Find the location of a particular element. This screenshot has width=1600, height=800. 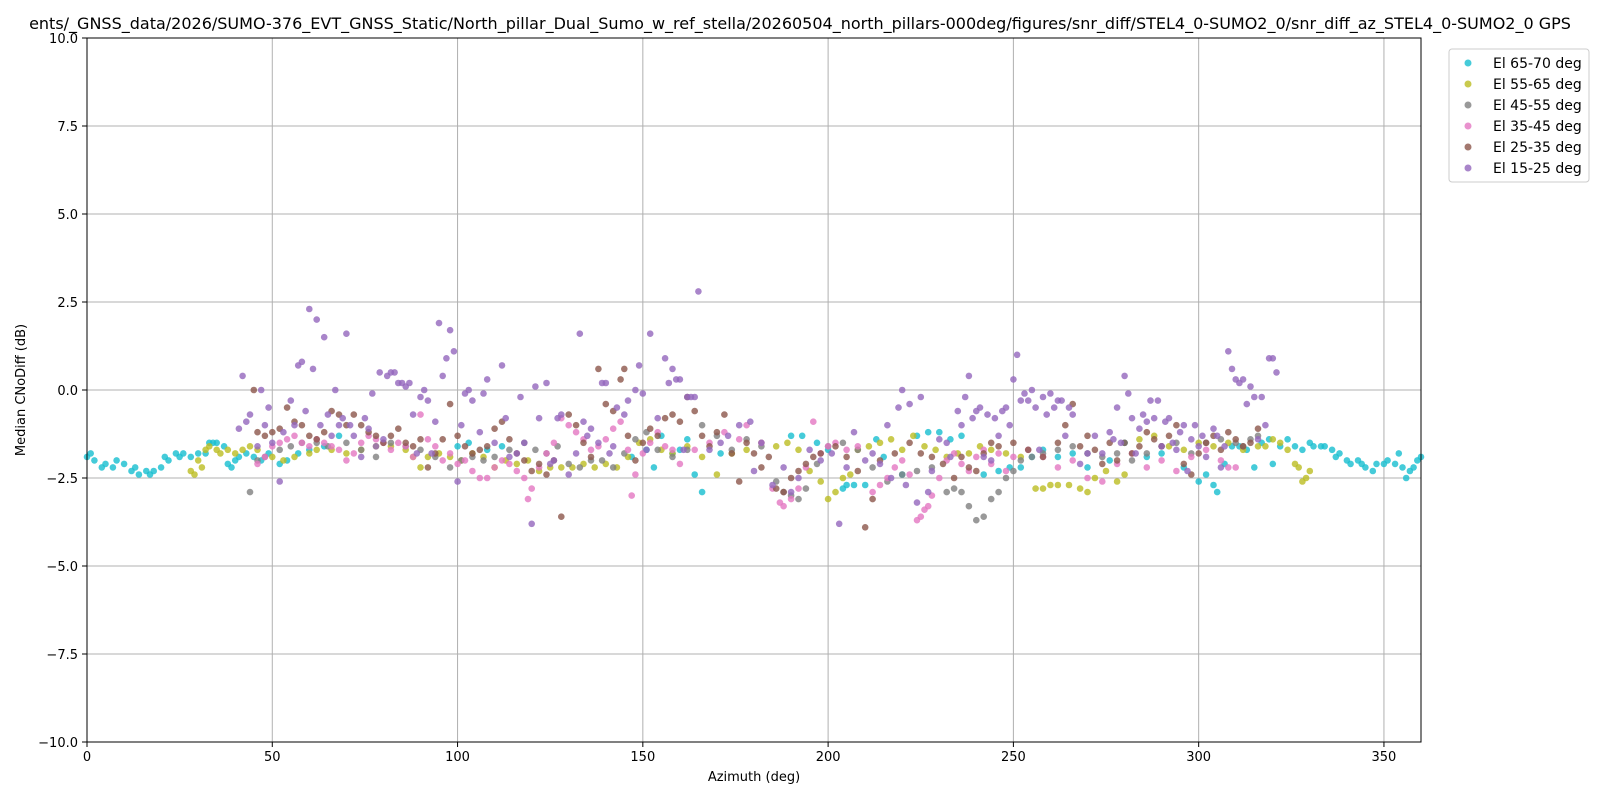

x-tick-label: 300 is located at coordinates (1198, 757).